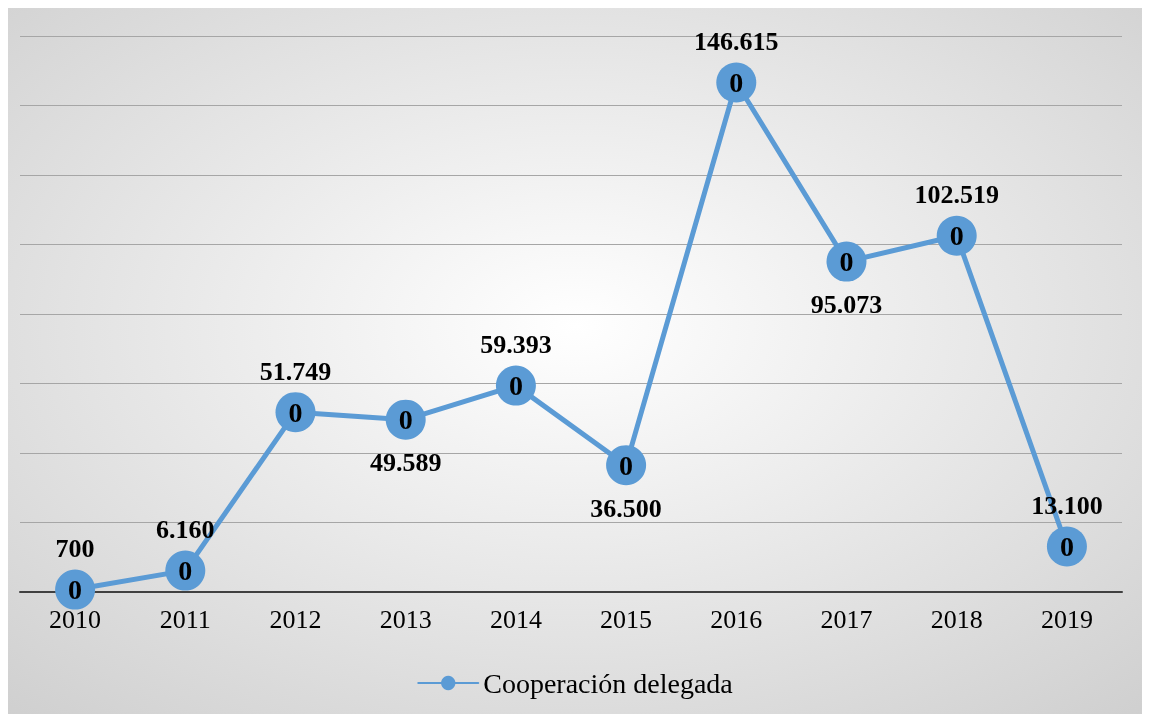 This screenshot has height=722, width=1150. I want to click on x-tick-label: 2013, so click(405, 619).